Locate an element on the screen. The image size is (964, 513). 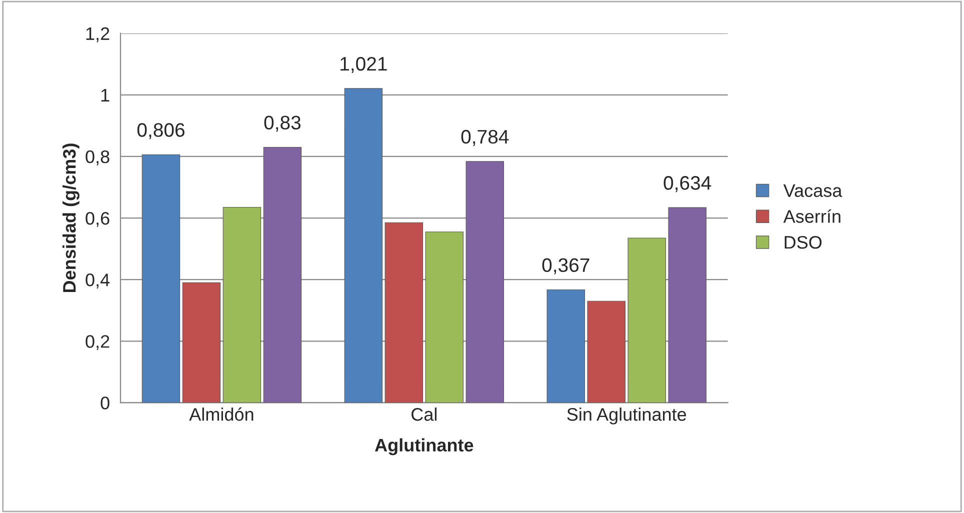
y-tick-label: 1,2 is located at coordinates (98, 34).